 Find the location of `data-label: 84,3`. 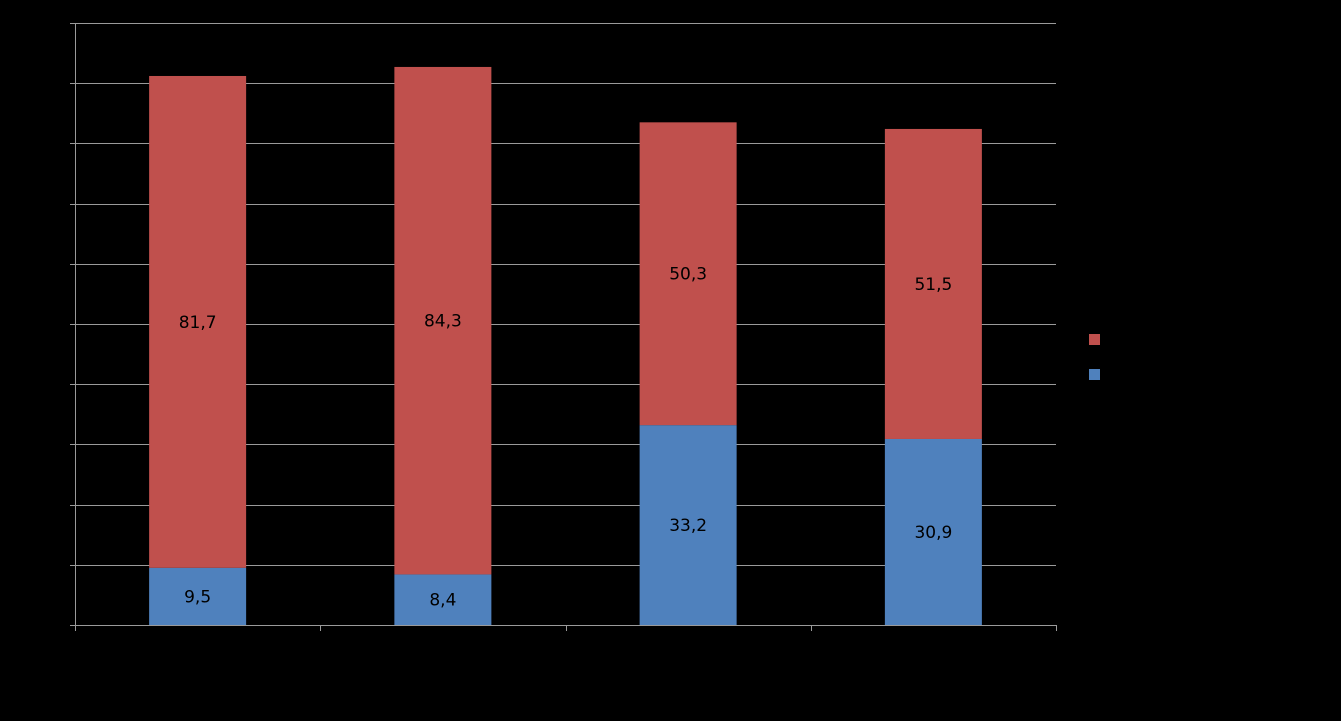

data-label: 84,3 is located at coordinates (443, 322).